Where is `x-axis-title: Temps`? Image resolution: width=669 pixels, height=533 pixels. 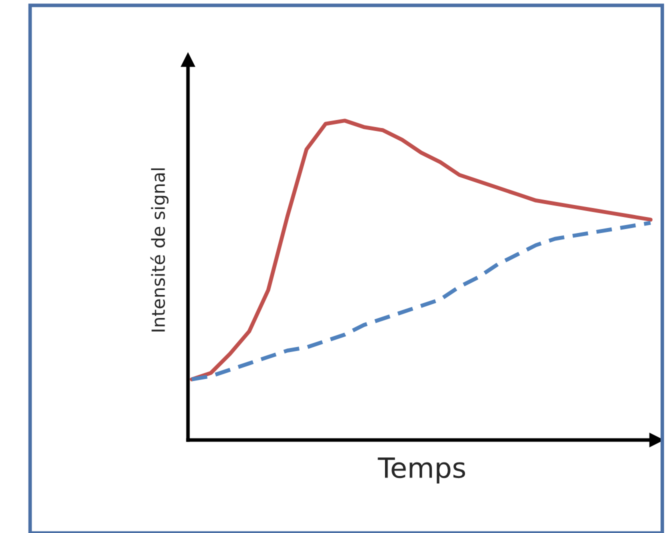
x-axis-title: Temps is located at coordinates (422, 471).